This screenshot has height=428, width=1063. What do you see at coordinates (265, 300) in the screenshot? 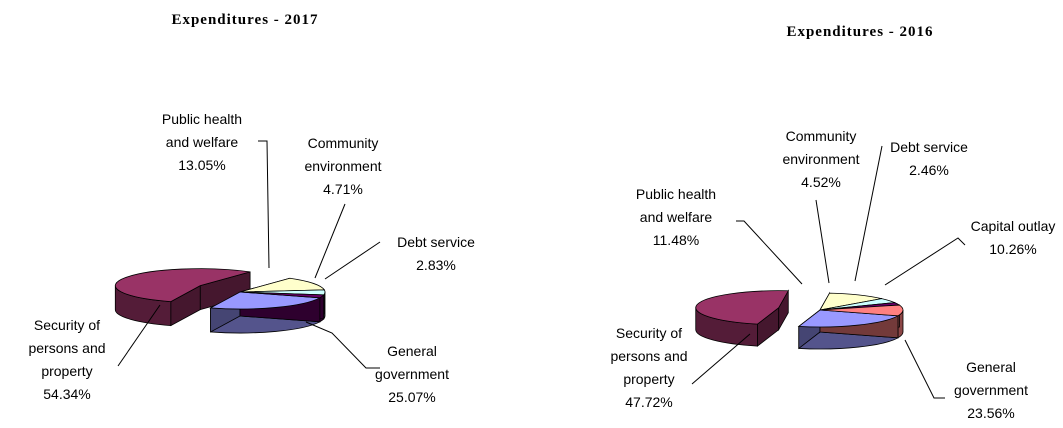
I see `pie-slice-general-government` at bounding box center [265, 300].